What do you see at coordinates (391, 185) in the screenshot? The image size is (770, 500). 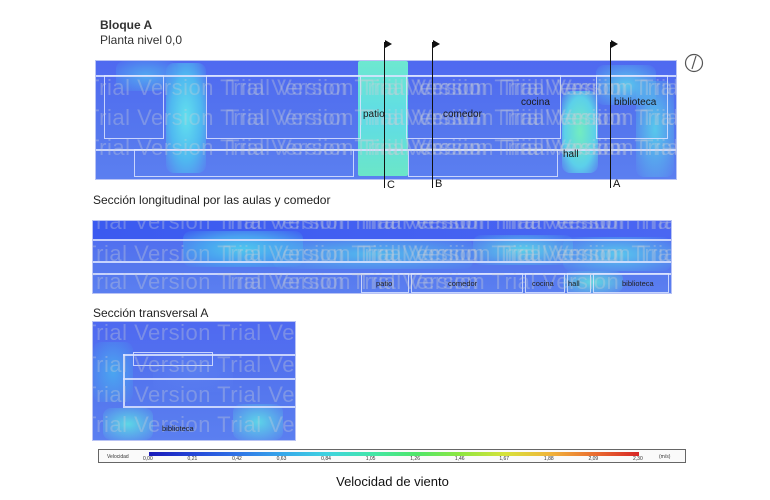 I see `section-cut-label-c: C` at bounding box center [391, 185].